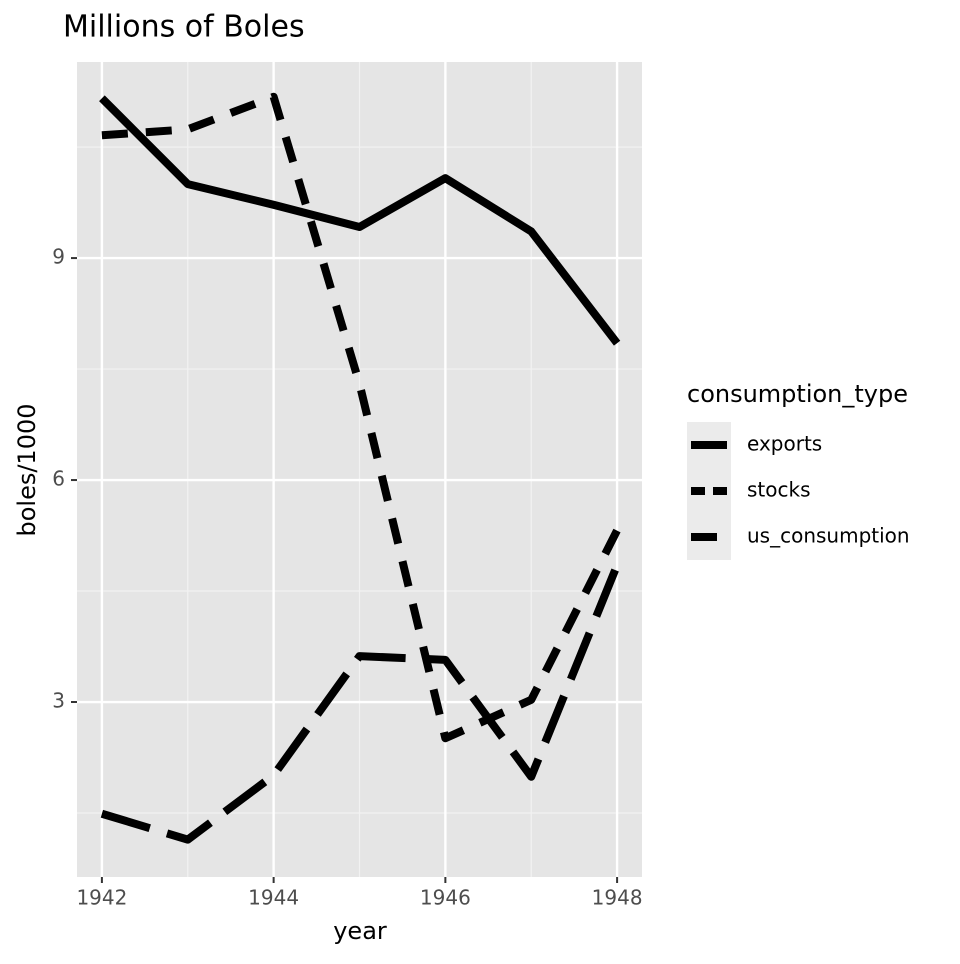  Describe the element at coordinates (797, 394) in the screenshot. I see `legend-title: consumption_type` at that location.